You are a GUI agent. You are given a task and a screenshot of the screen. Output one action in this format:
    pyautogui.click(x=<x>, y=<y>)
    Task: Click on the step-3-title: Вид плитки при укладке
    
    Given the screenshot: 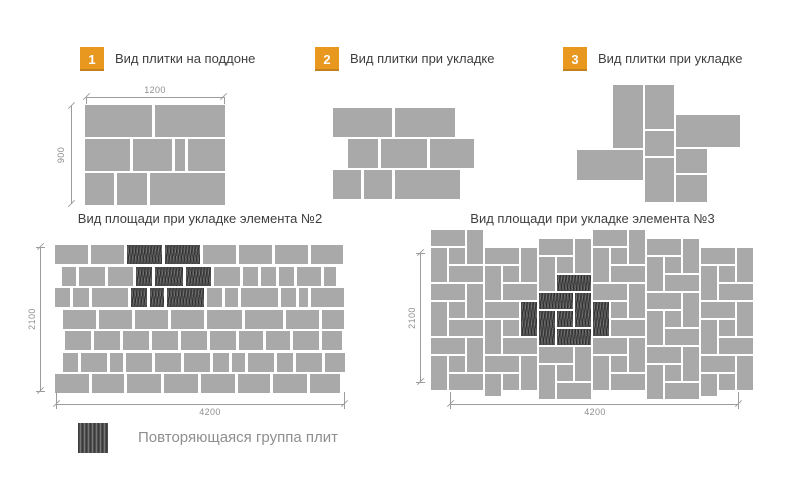 What is the action you would take?
    pyautogui.click(x=670, y=58)
    